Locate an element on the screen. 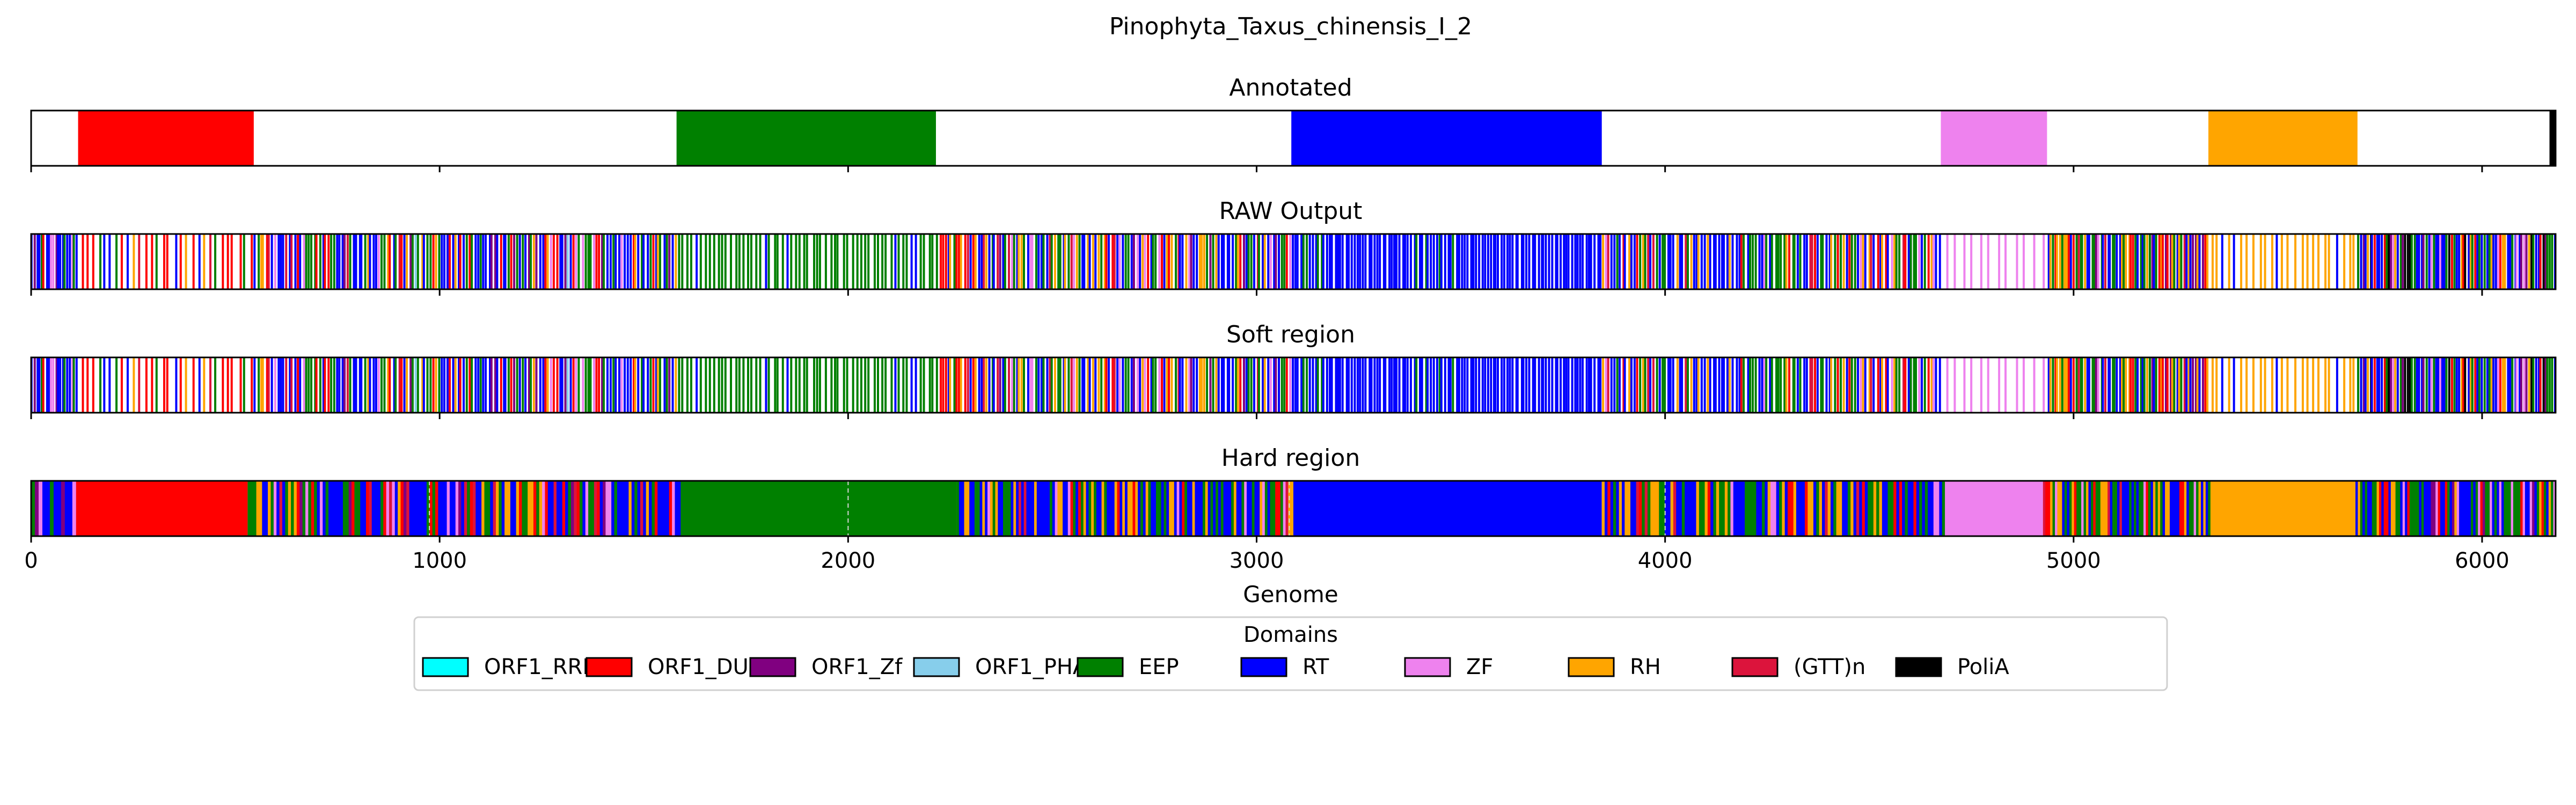 The image size is (2576, 805). segment-polia is located at coordinates (2552, 138).